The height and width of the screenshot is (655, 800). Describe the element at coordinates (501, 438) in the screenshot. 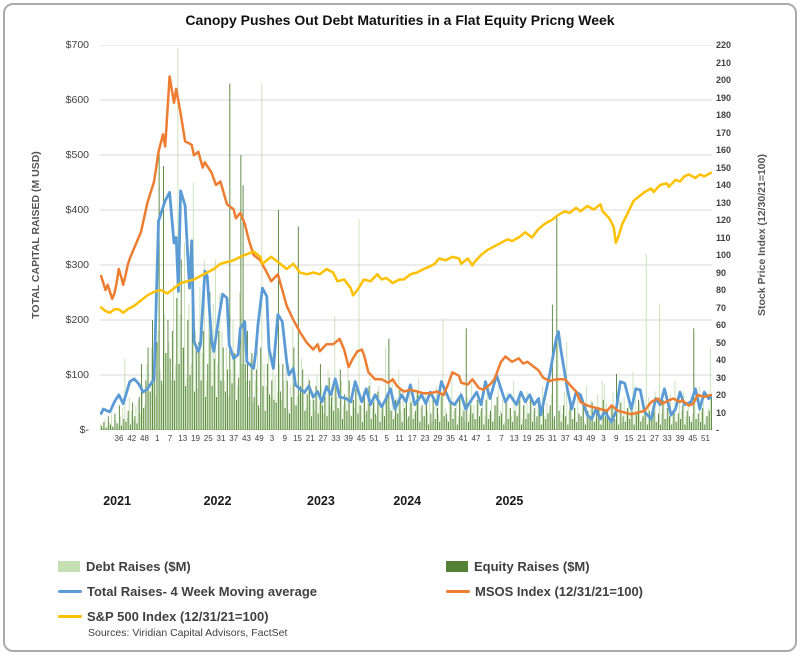

I see `x-week-tick-label: 7` at that location.